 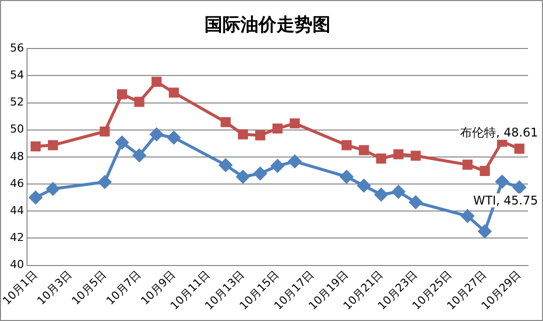 I want to click on y-tick-label: 48, so click(x=17, y=156).